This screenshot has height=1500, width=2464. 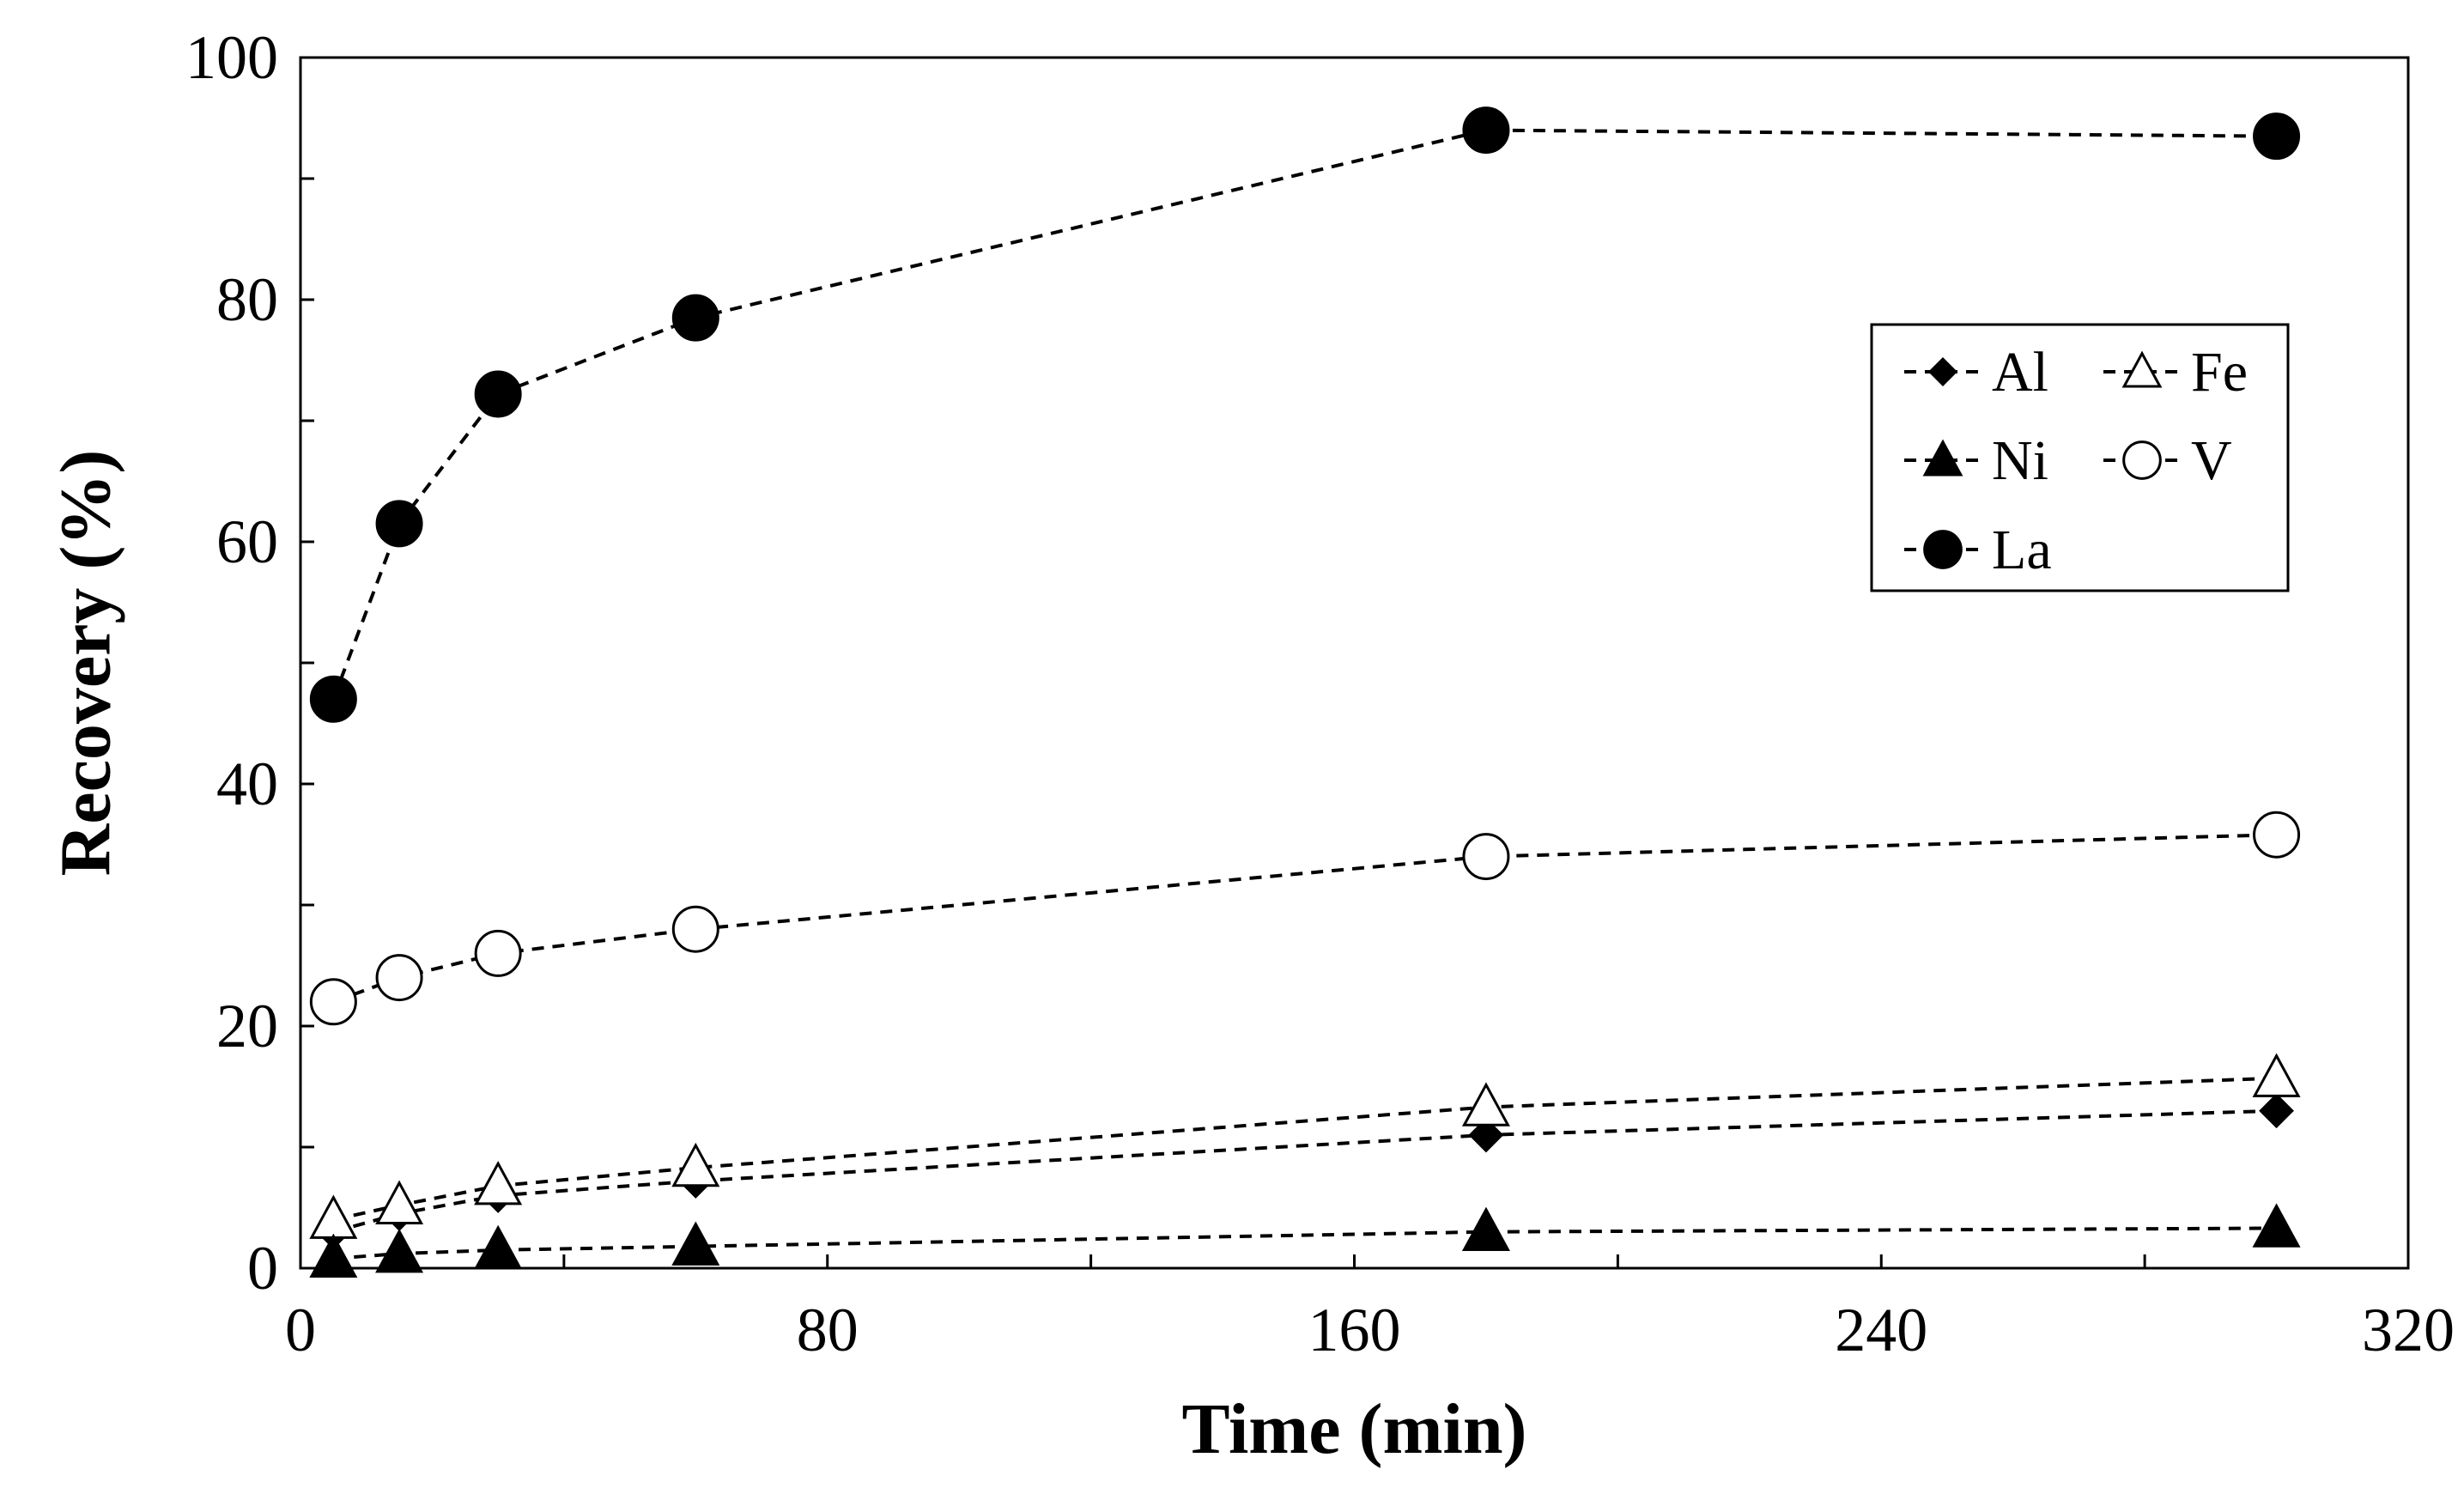 I want to click on legend-label-la: La, so click(x=2022, y=550).